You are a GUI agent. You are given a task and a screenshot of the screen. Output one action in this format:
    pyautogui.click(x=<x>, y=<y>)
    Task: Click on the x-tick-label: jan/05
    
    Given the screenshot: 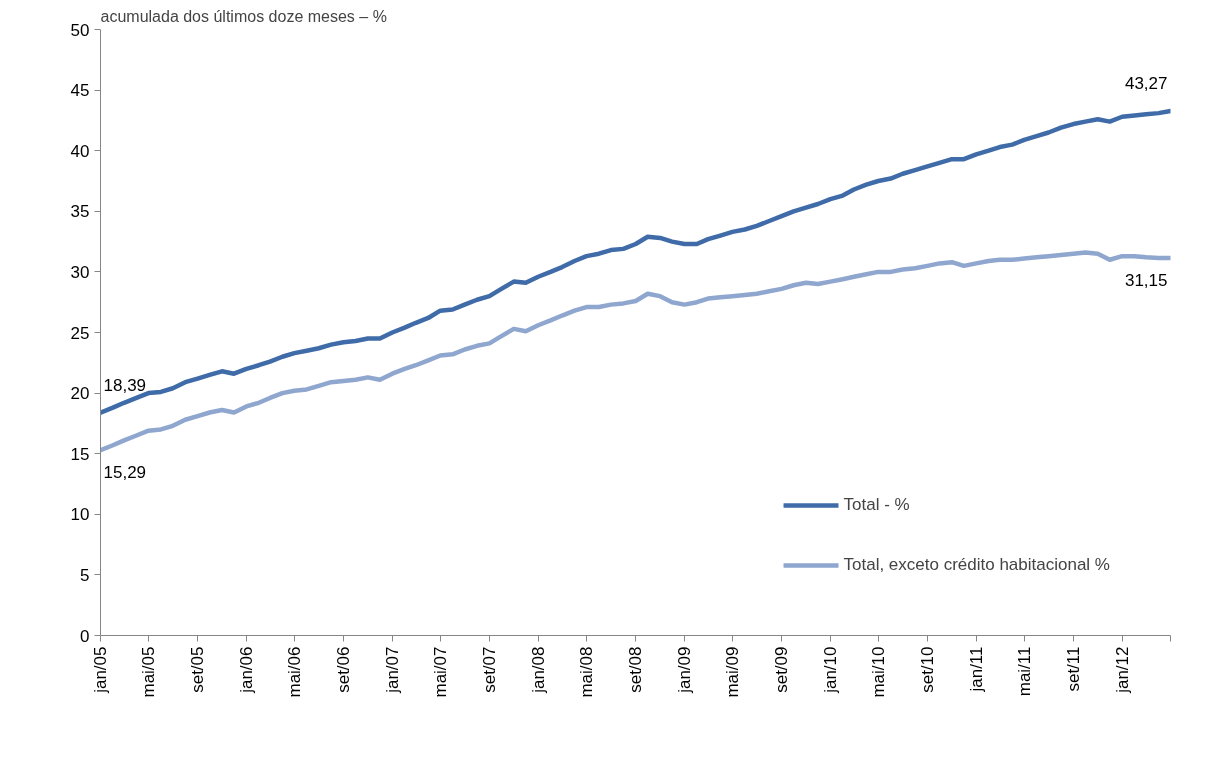 What is the action you would take?
    pyautogui.click(x=100, y=670)
    